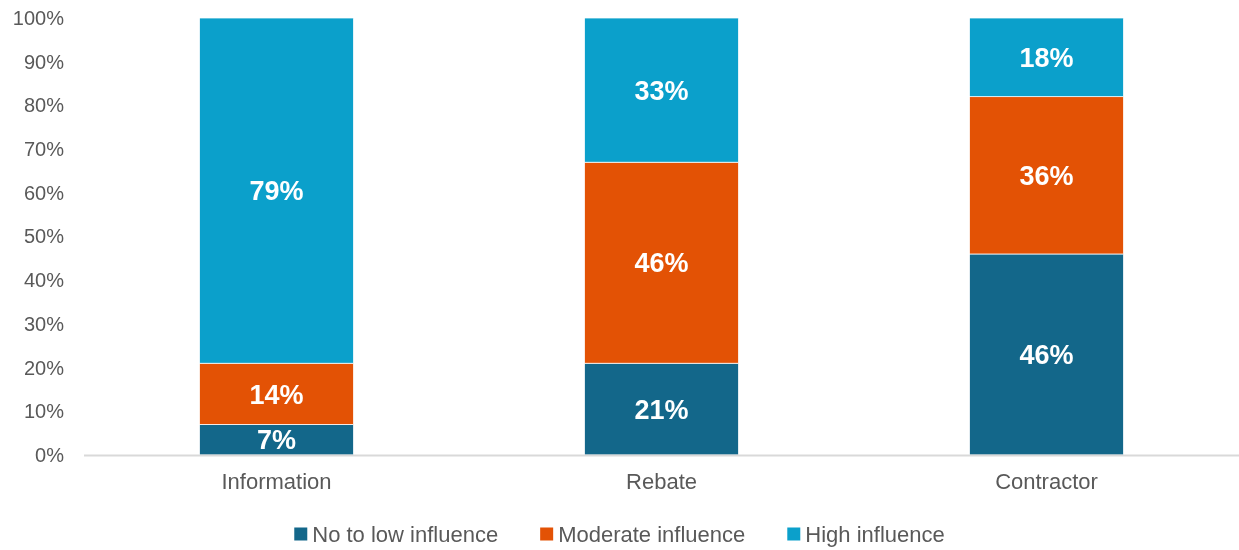 Image resolution: width=1239 pixels, height=550 pixels. I want to click on legend-label: No to low influence, so click(405, 534).